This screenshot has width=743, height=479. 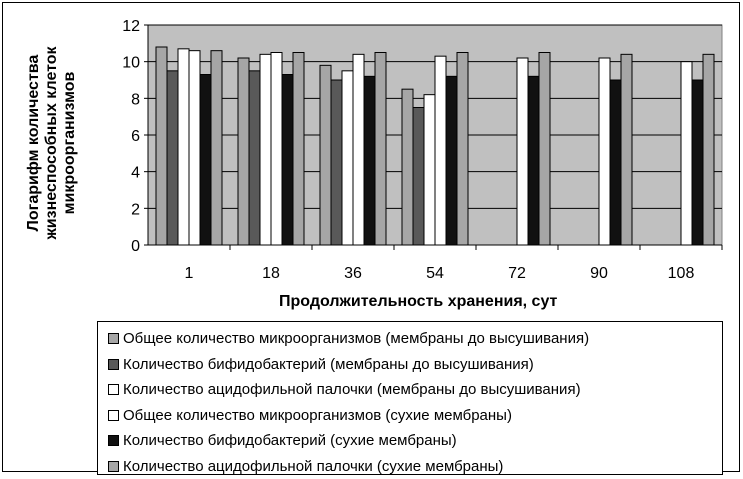 What do you see at coordinates (418, 302) in the screenshot?
I see `x-axis-title: Продолжительность хранения, сут` at bounding box center [418, 302].